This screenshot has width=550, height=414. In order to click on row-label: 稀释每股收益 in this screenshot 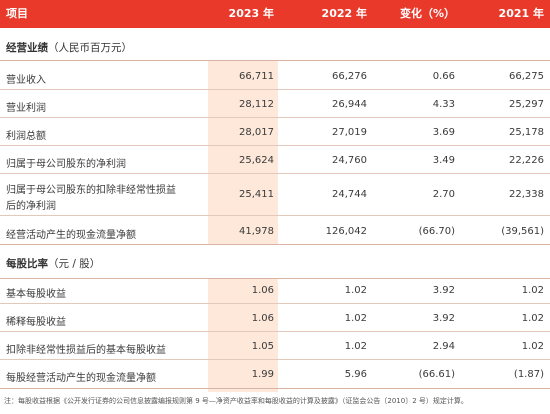, I will do `click(36, 322)`.